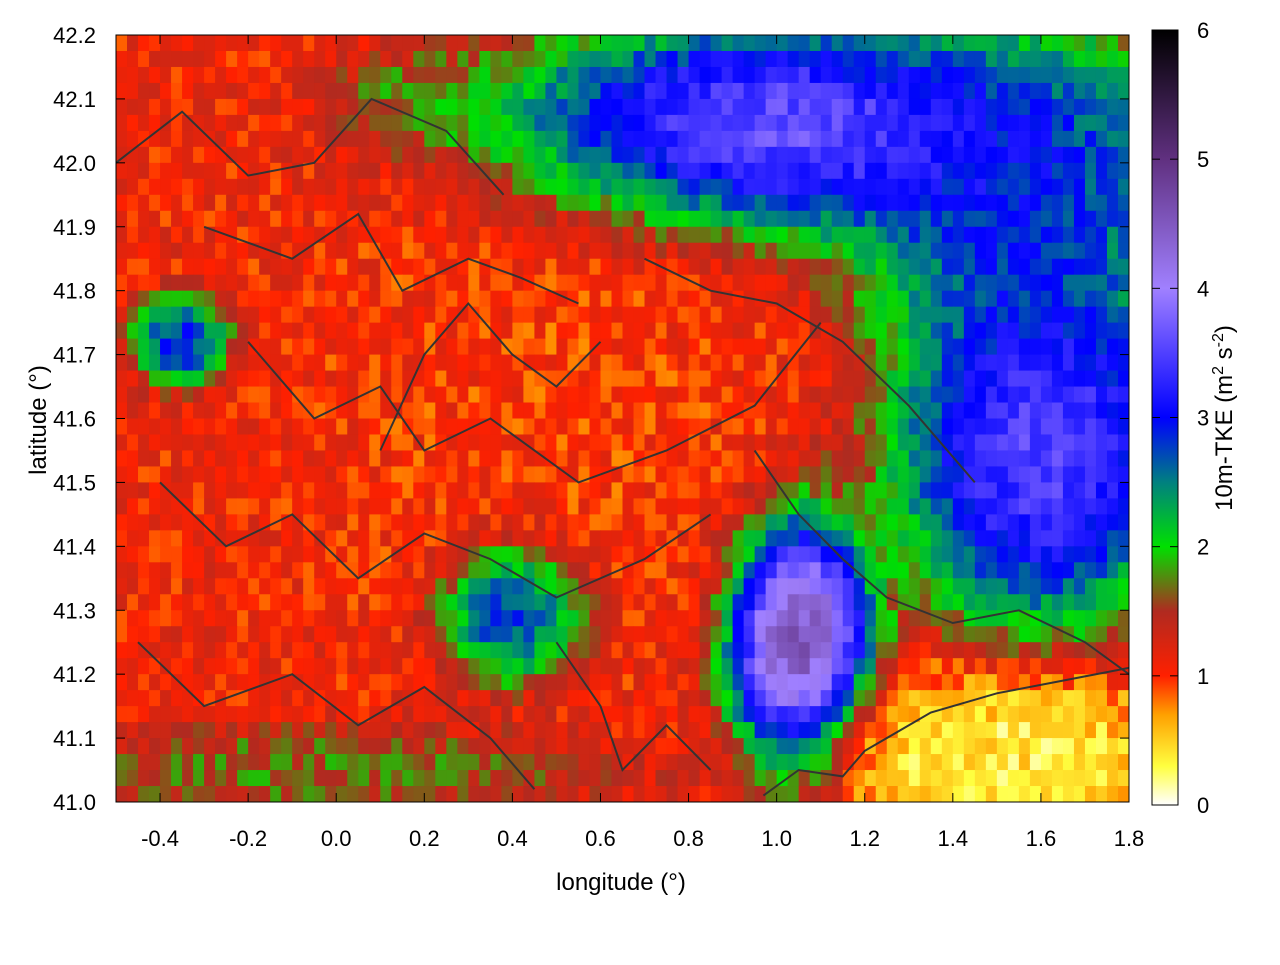 The height and width of the screenshot is (965, 1280). I want to click on colorbar-tick-label: 0, so click(1203, 805).